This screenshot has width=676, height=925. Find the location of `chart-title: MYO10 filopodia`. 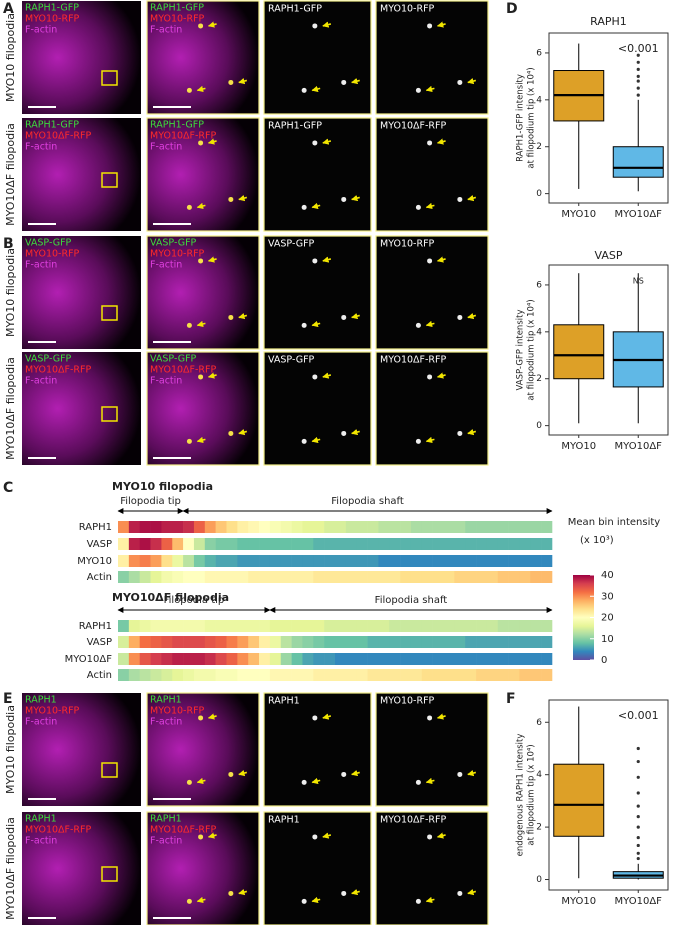

chart-title: MYO10 filopodia is located at coordinates (162, 486).